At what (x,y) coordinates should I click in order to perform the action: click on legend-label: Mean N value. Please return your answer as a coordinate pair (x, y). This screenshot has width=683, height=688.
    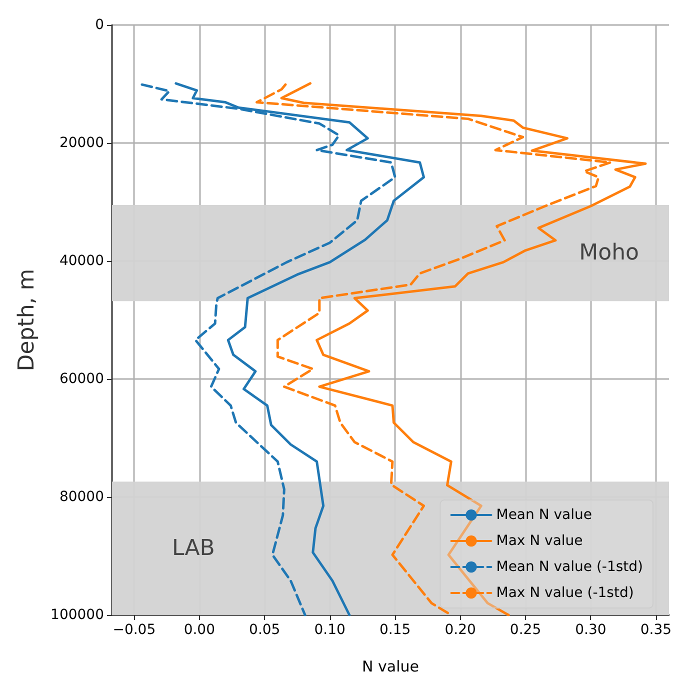
    Looking at the image, I should click on (544, 515).